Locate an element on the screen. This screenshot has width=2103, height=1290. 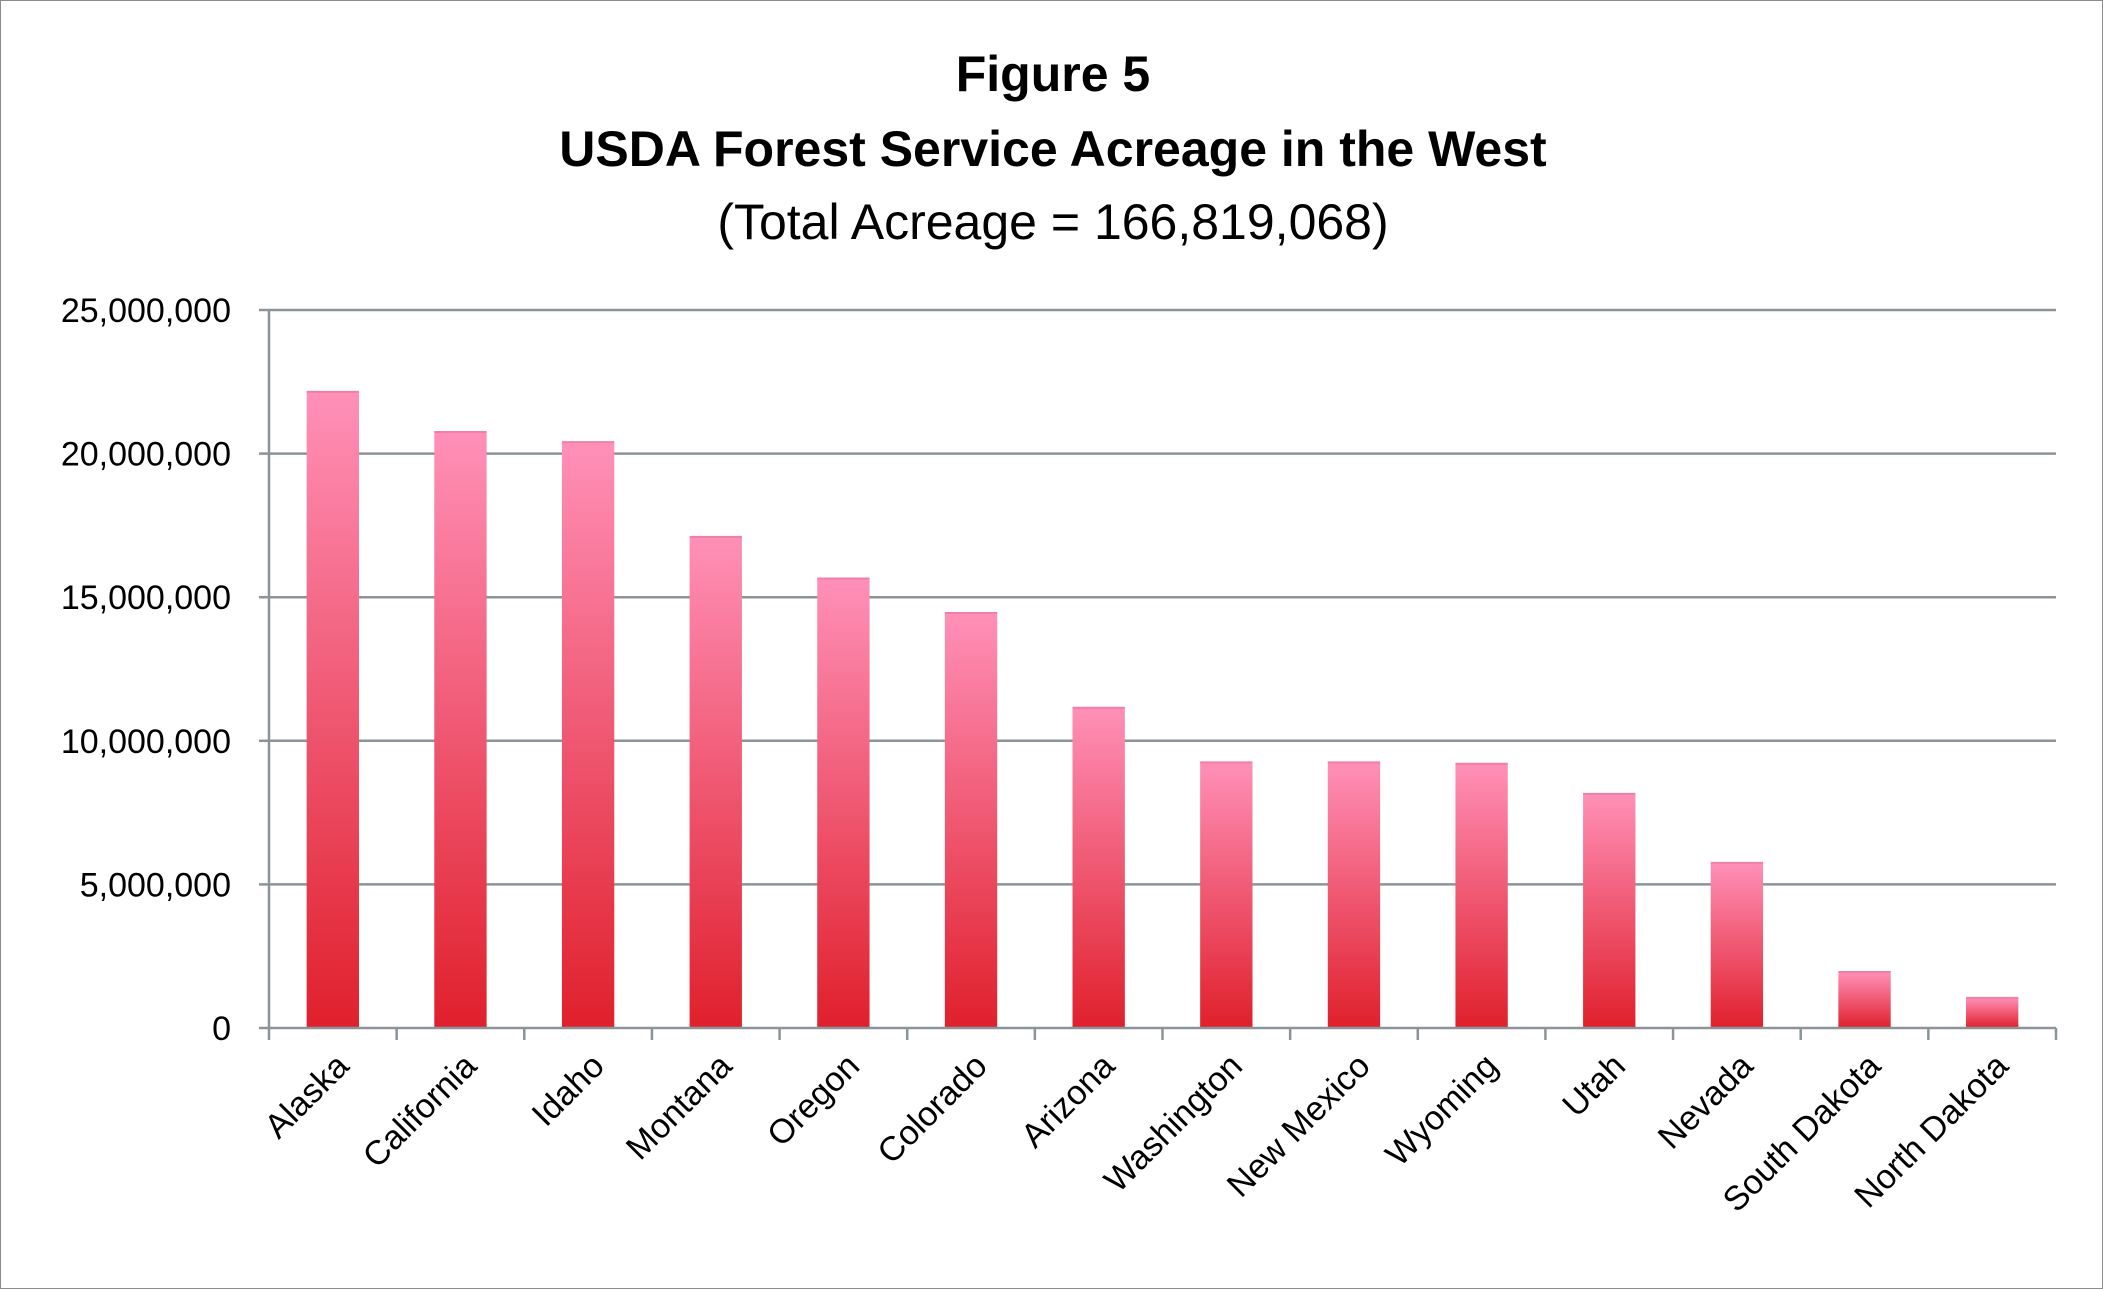
chart-subtitle: USDA Forest Service Acreage in the West is located at coordinates (1053, 149).